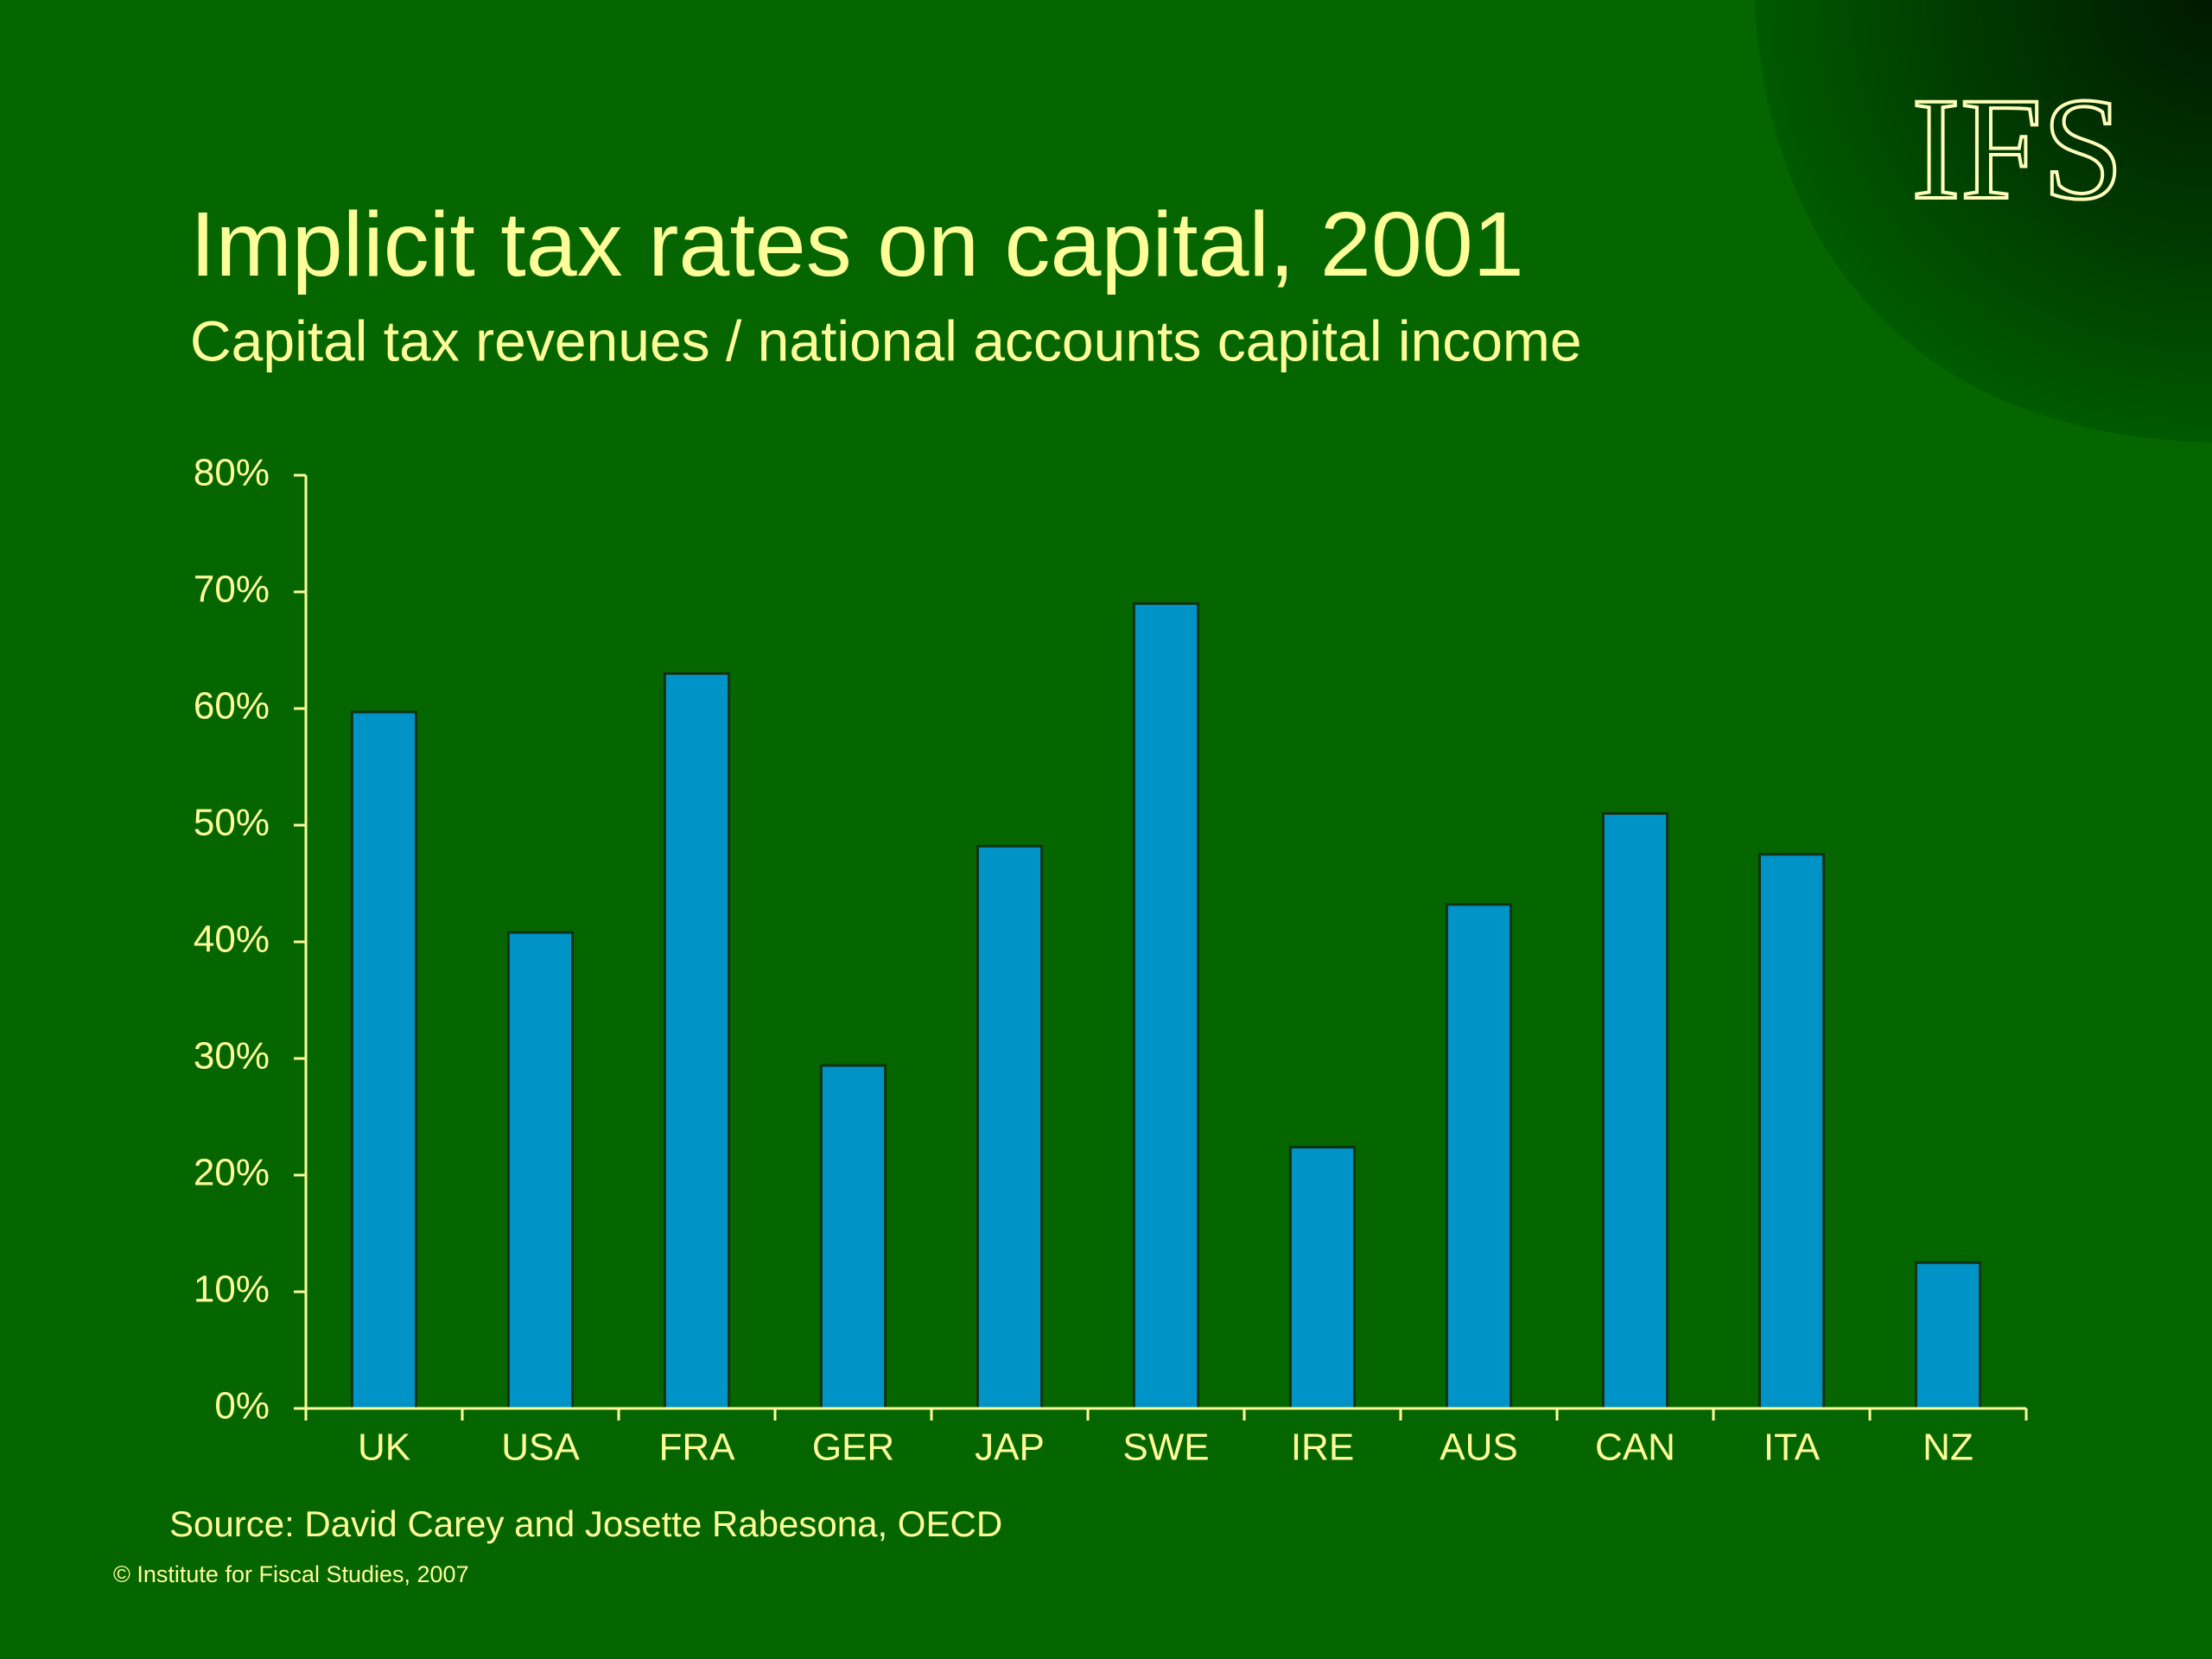 The width and height of the screenshot is (2212, 1659). What do you see at coordinates (242, 1406) in the screenshot?
I see `y-tick-label: 0%` at bounding box center [242, 1406].